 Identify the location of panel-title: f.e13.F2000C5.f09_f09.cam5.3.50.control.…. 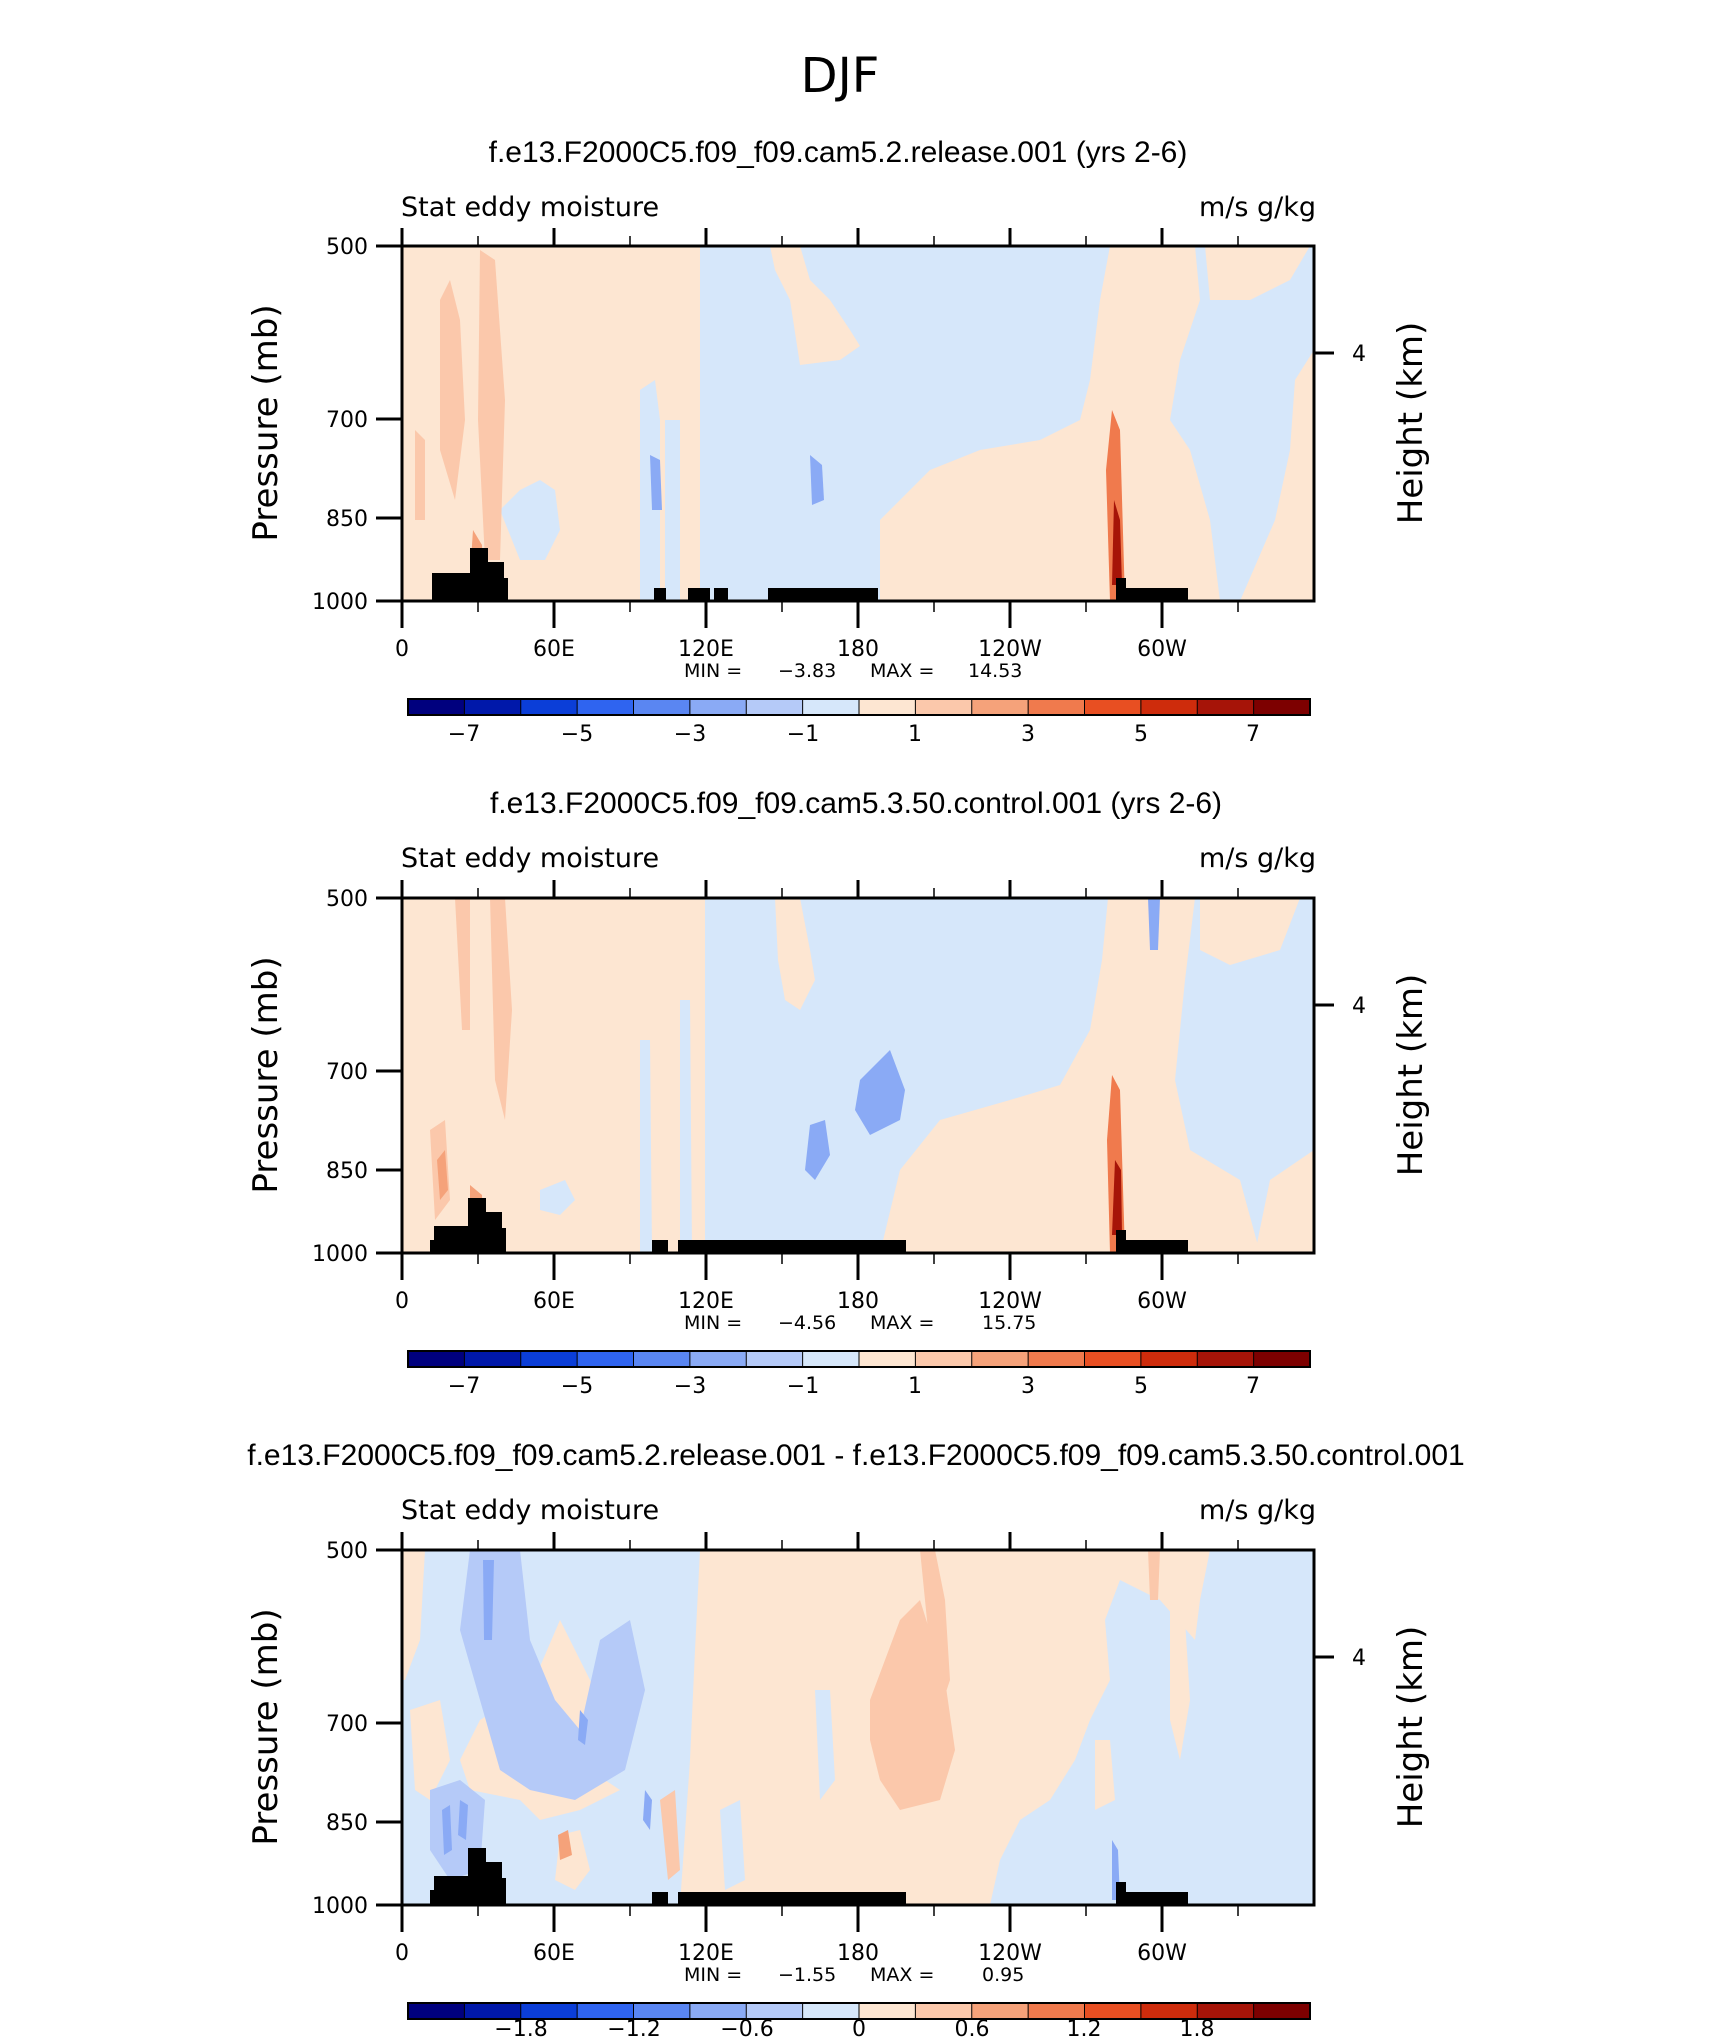
(856, 803).